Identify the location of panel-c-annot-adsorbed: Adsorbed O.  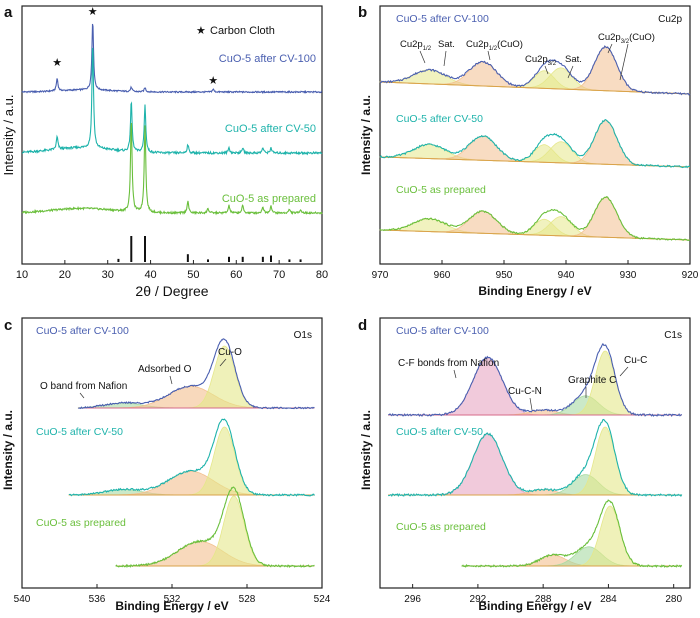
(165, 369).